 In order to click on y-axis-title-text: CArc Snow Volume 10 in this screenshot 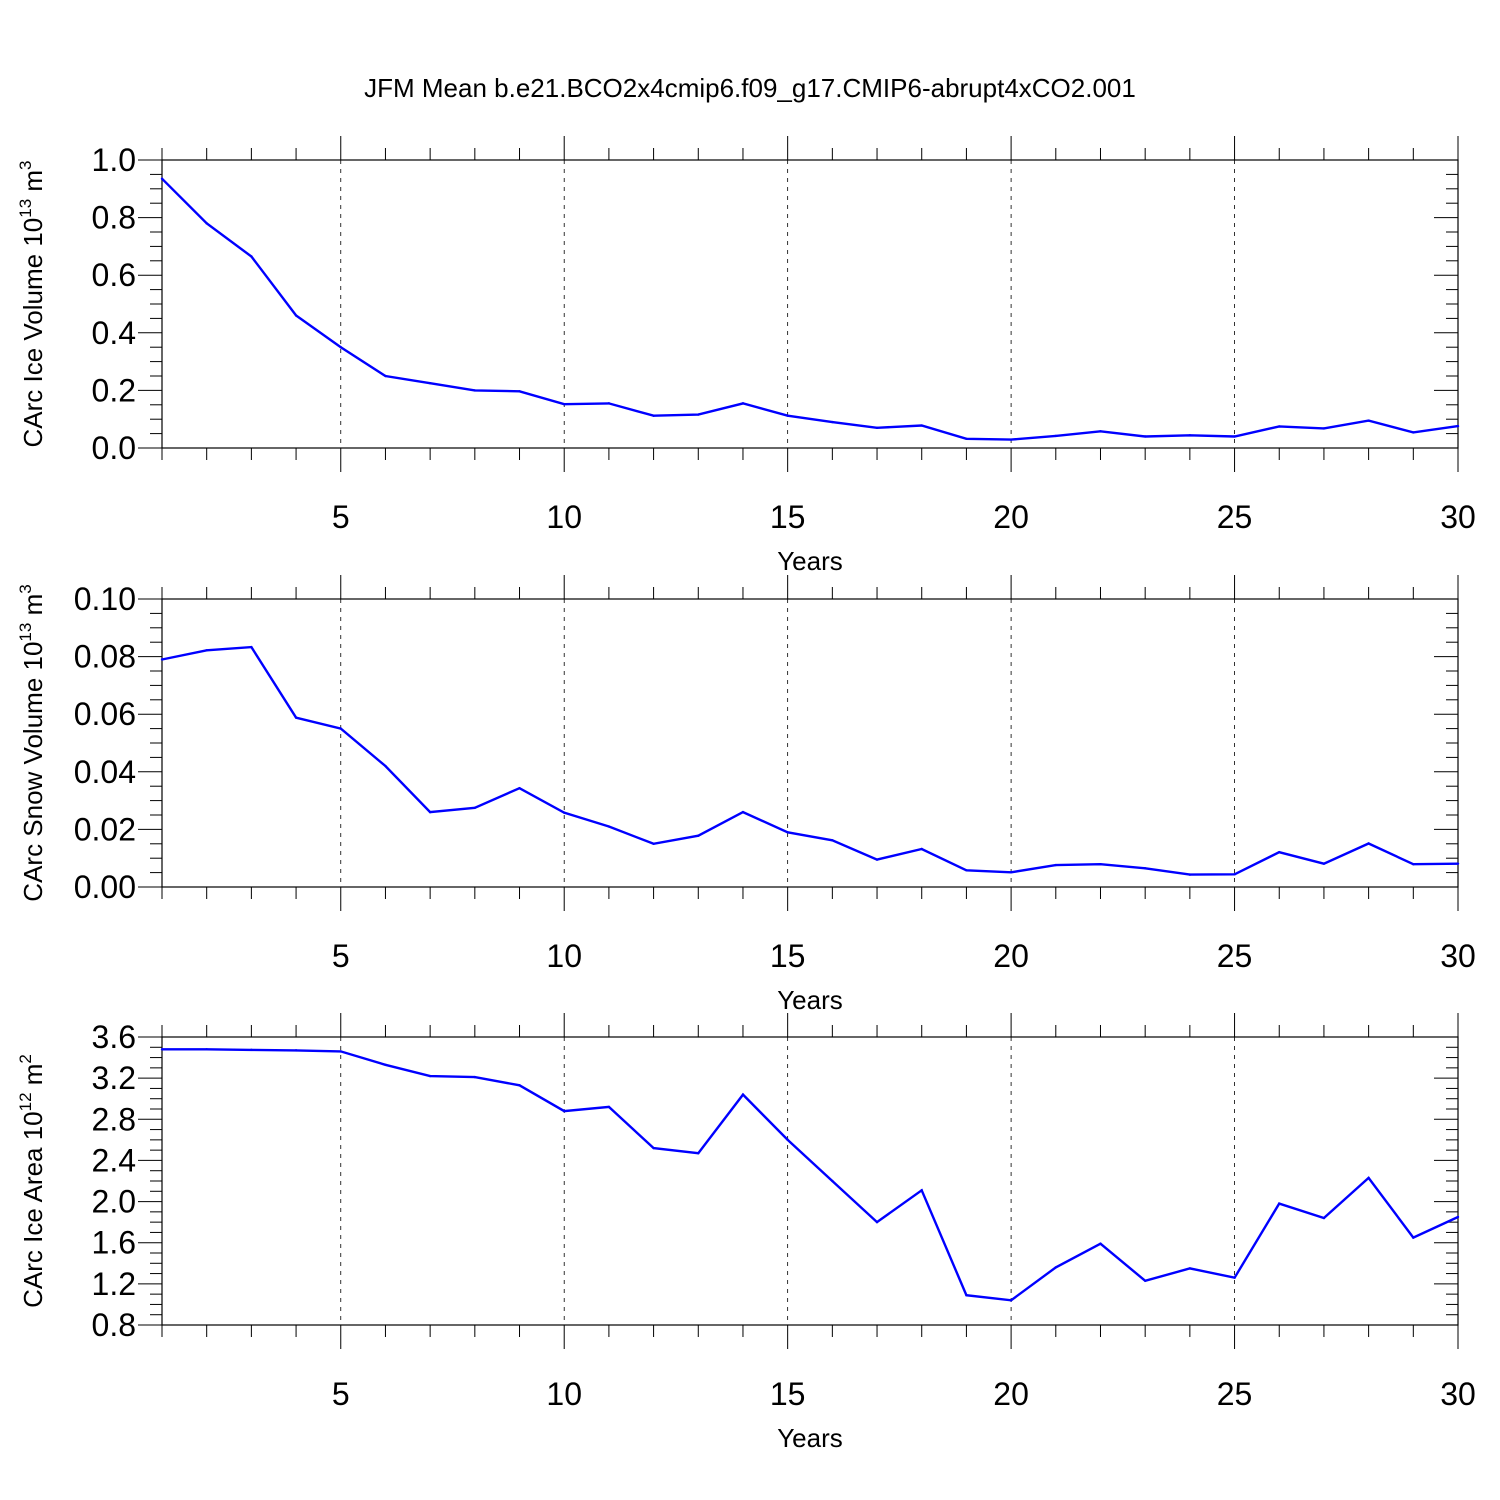, I will do `click(33, 772)`.